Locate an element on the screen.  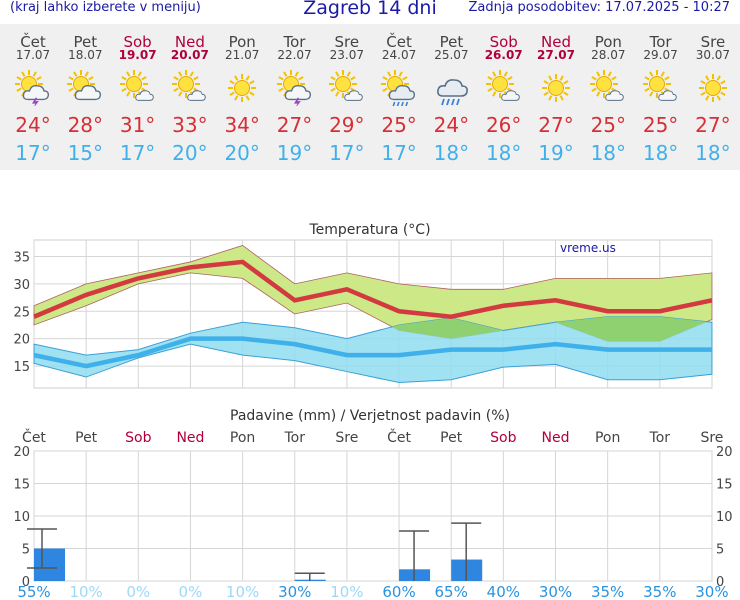
day-date: 29.07 is located at coordinates (660, 55).